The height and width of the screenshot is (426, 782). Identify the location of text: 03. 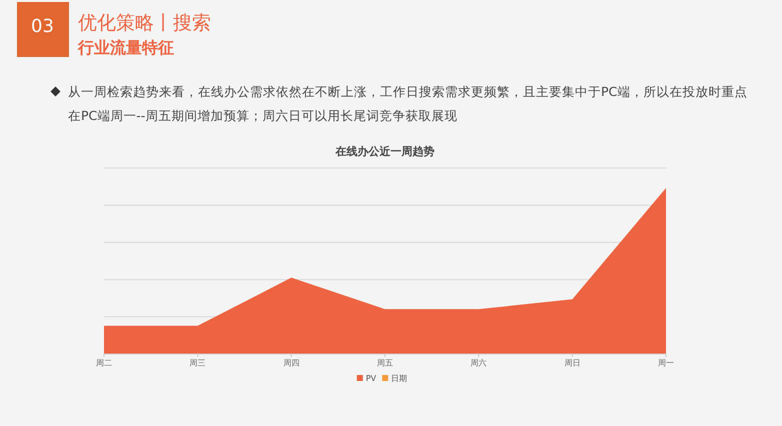
(42, 26).